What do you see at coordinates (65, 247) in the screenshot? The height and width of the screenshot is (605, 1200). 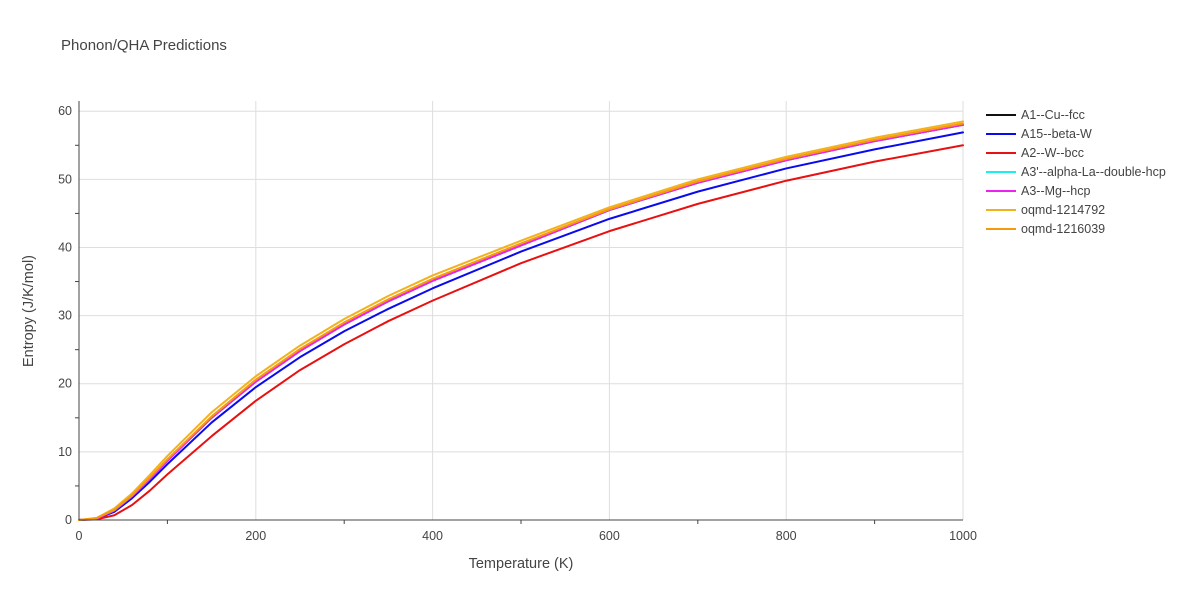 I see `y-tick-label: 40` at bounding box center [65, 247].